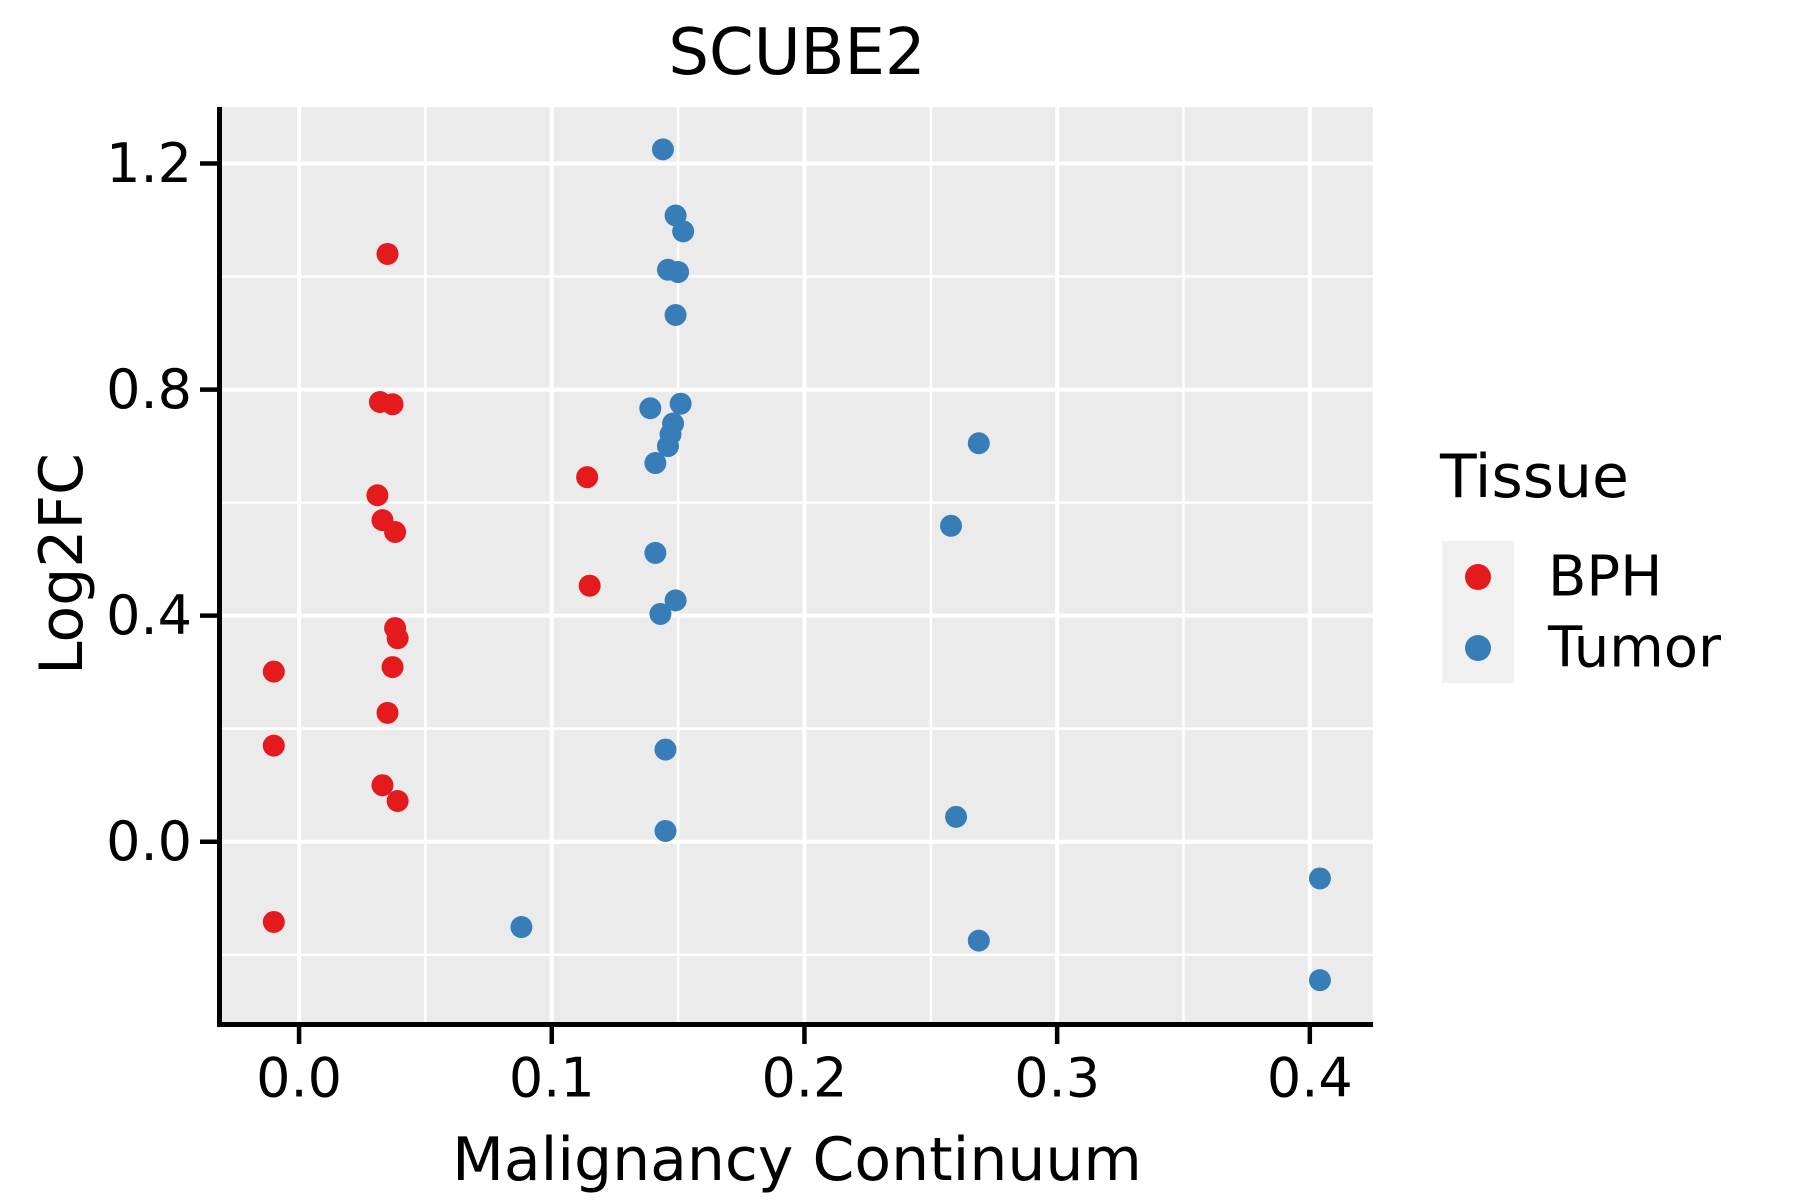 Image resolution: width=1800 pixels, height=1200 pixels. I want to click on x-tick-label: 0.1, so click(552, 1078).